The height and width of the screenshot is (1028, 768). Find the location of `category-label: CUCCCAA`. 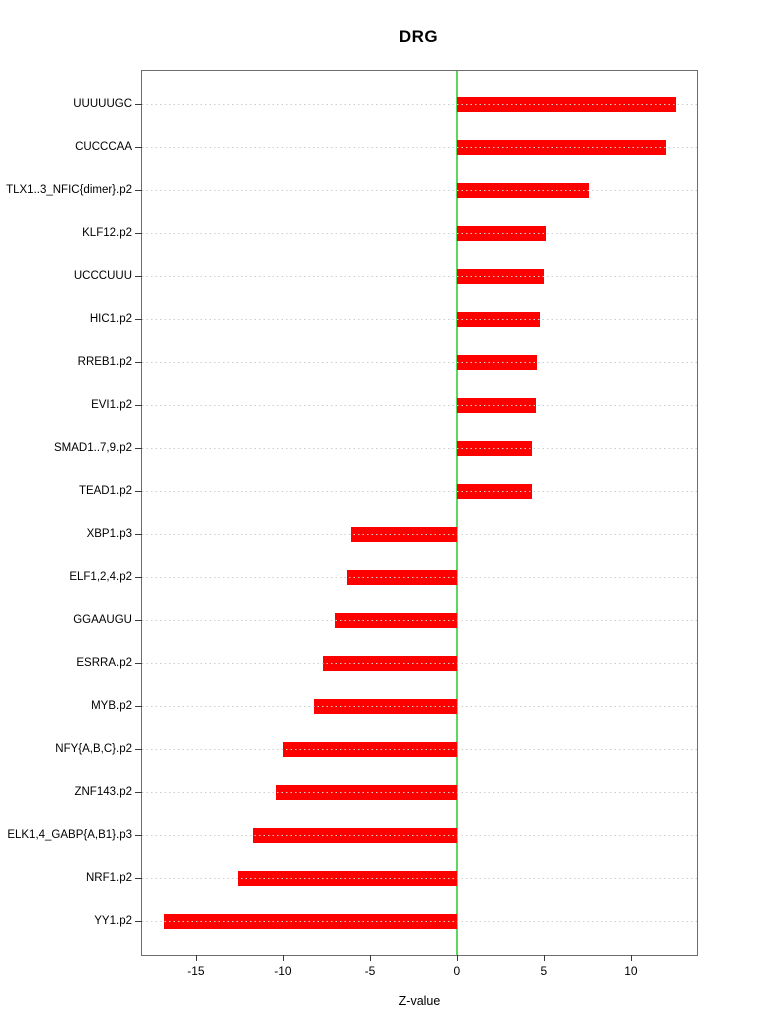

category-label: CUCCCAA is located at coordinates (103, 147).